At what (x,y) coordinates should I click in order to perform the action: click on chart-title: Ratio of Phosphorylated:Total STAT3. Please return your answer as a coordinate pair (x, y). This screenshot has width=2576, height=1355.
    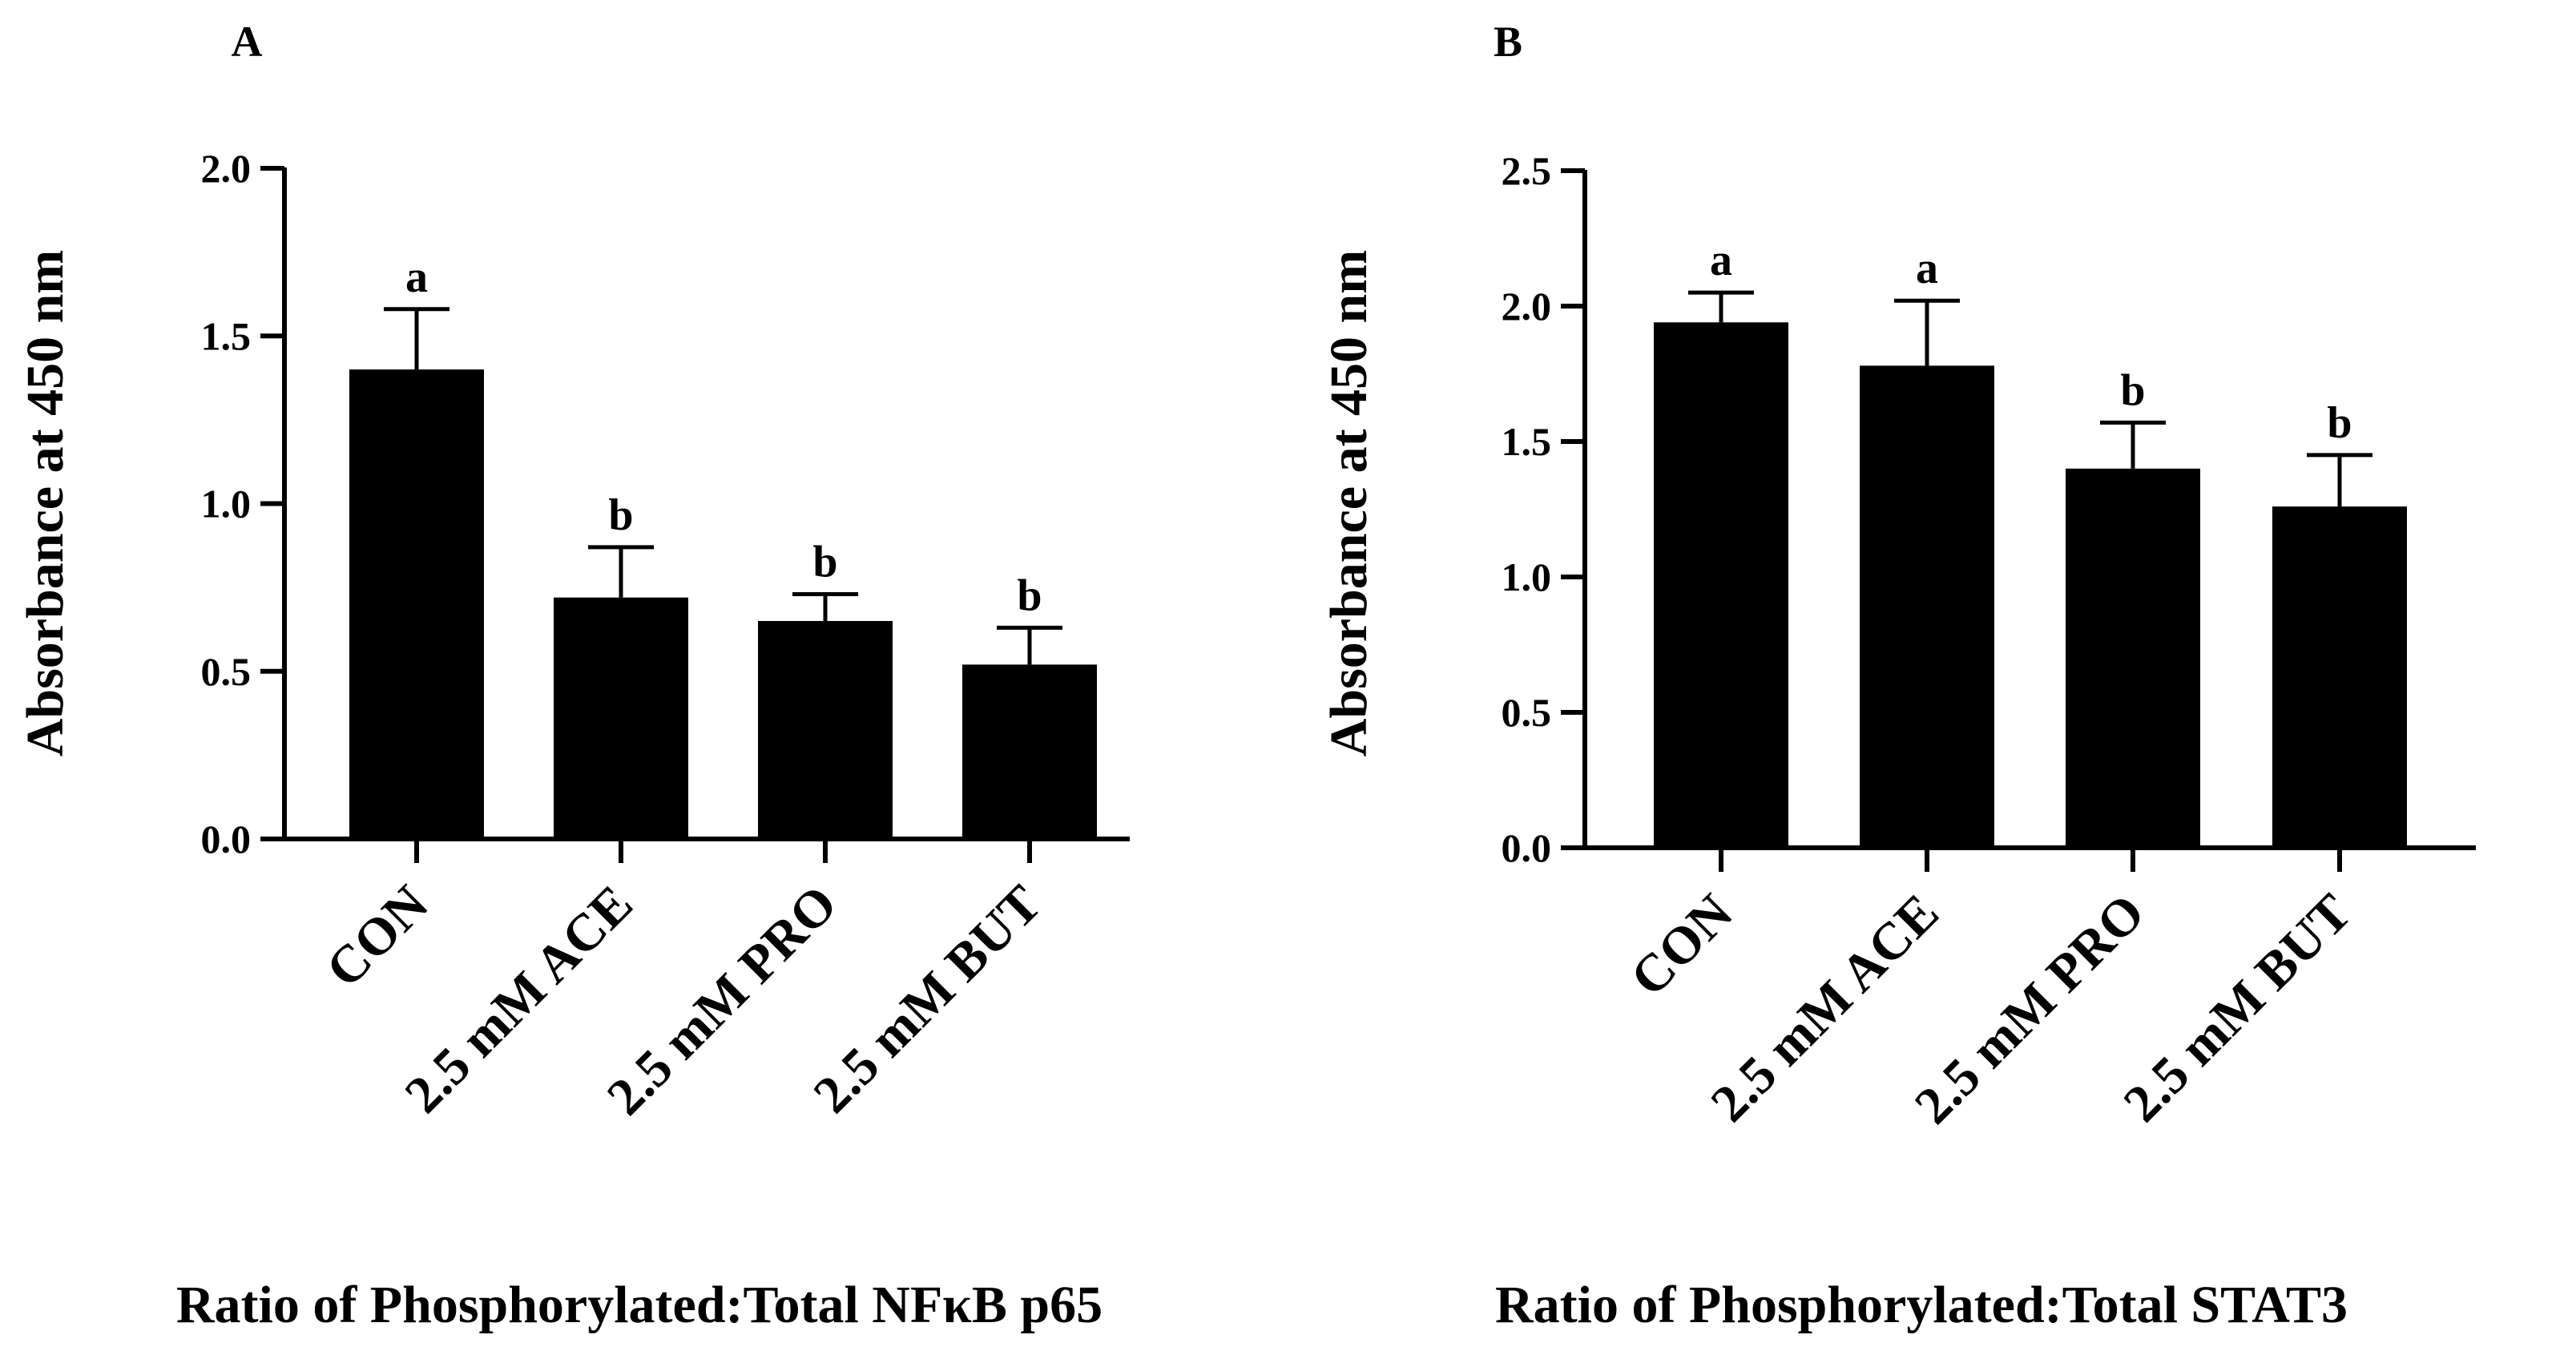
    Looking at the image, I should click on (1921, 1305).